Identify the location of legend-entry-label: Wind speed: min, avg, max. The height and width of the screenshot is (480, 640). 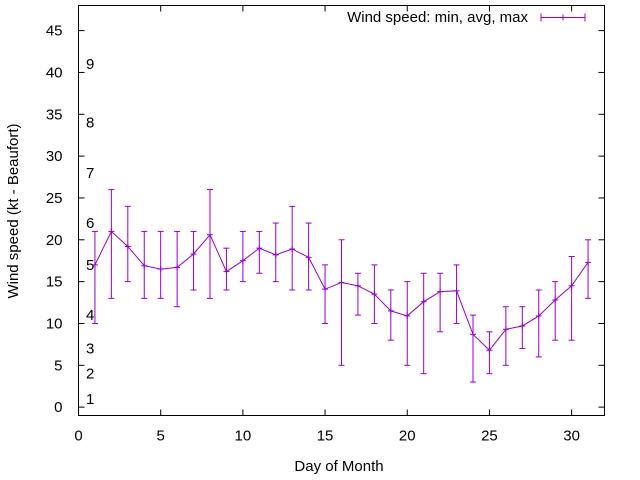
(437, 17).